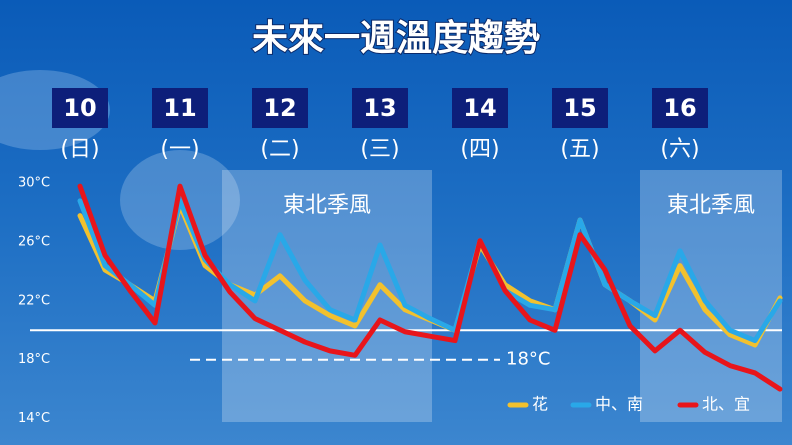 This screenshot has width=792, height=445. I want to click on day-label: 14, so click(479, 108).